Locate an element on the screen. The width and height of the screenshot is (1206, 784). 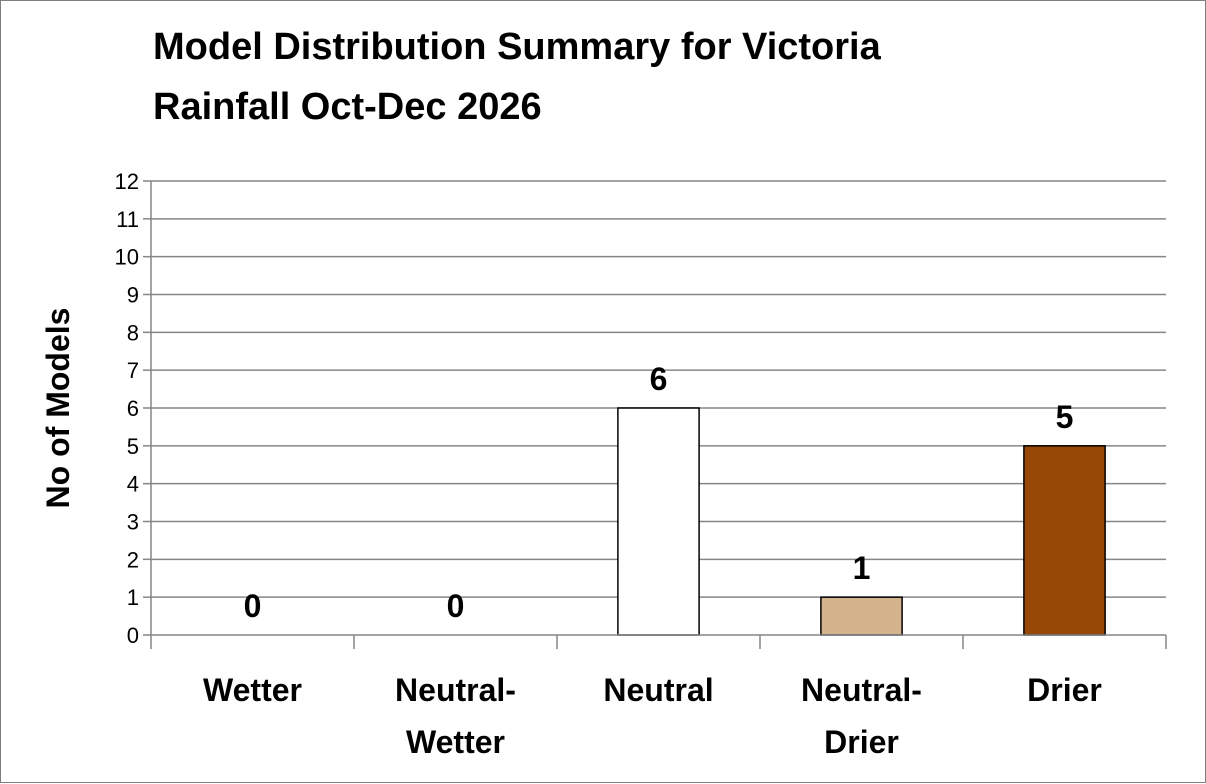
x-tick-label: Neutral is located at coordinates (658, 690).